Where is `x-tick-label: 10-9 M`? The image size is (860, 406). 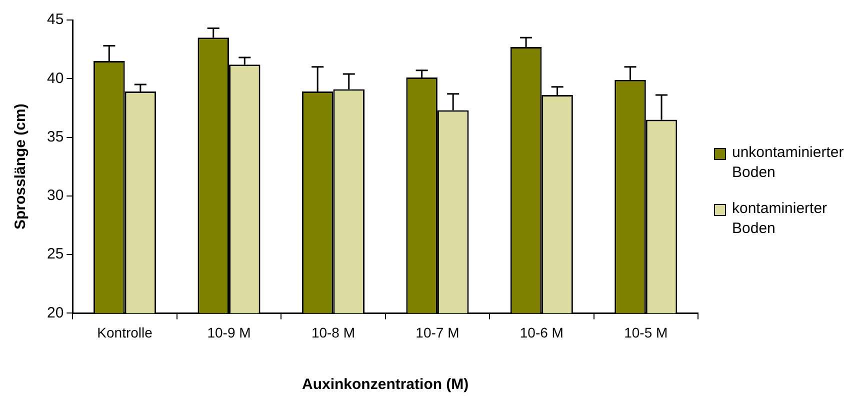
x-tick-label: 10-9 M is located at coordinates (229, 332).